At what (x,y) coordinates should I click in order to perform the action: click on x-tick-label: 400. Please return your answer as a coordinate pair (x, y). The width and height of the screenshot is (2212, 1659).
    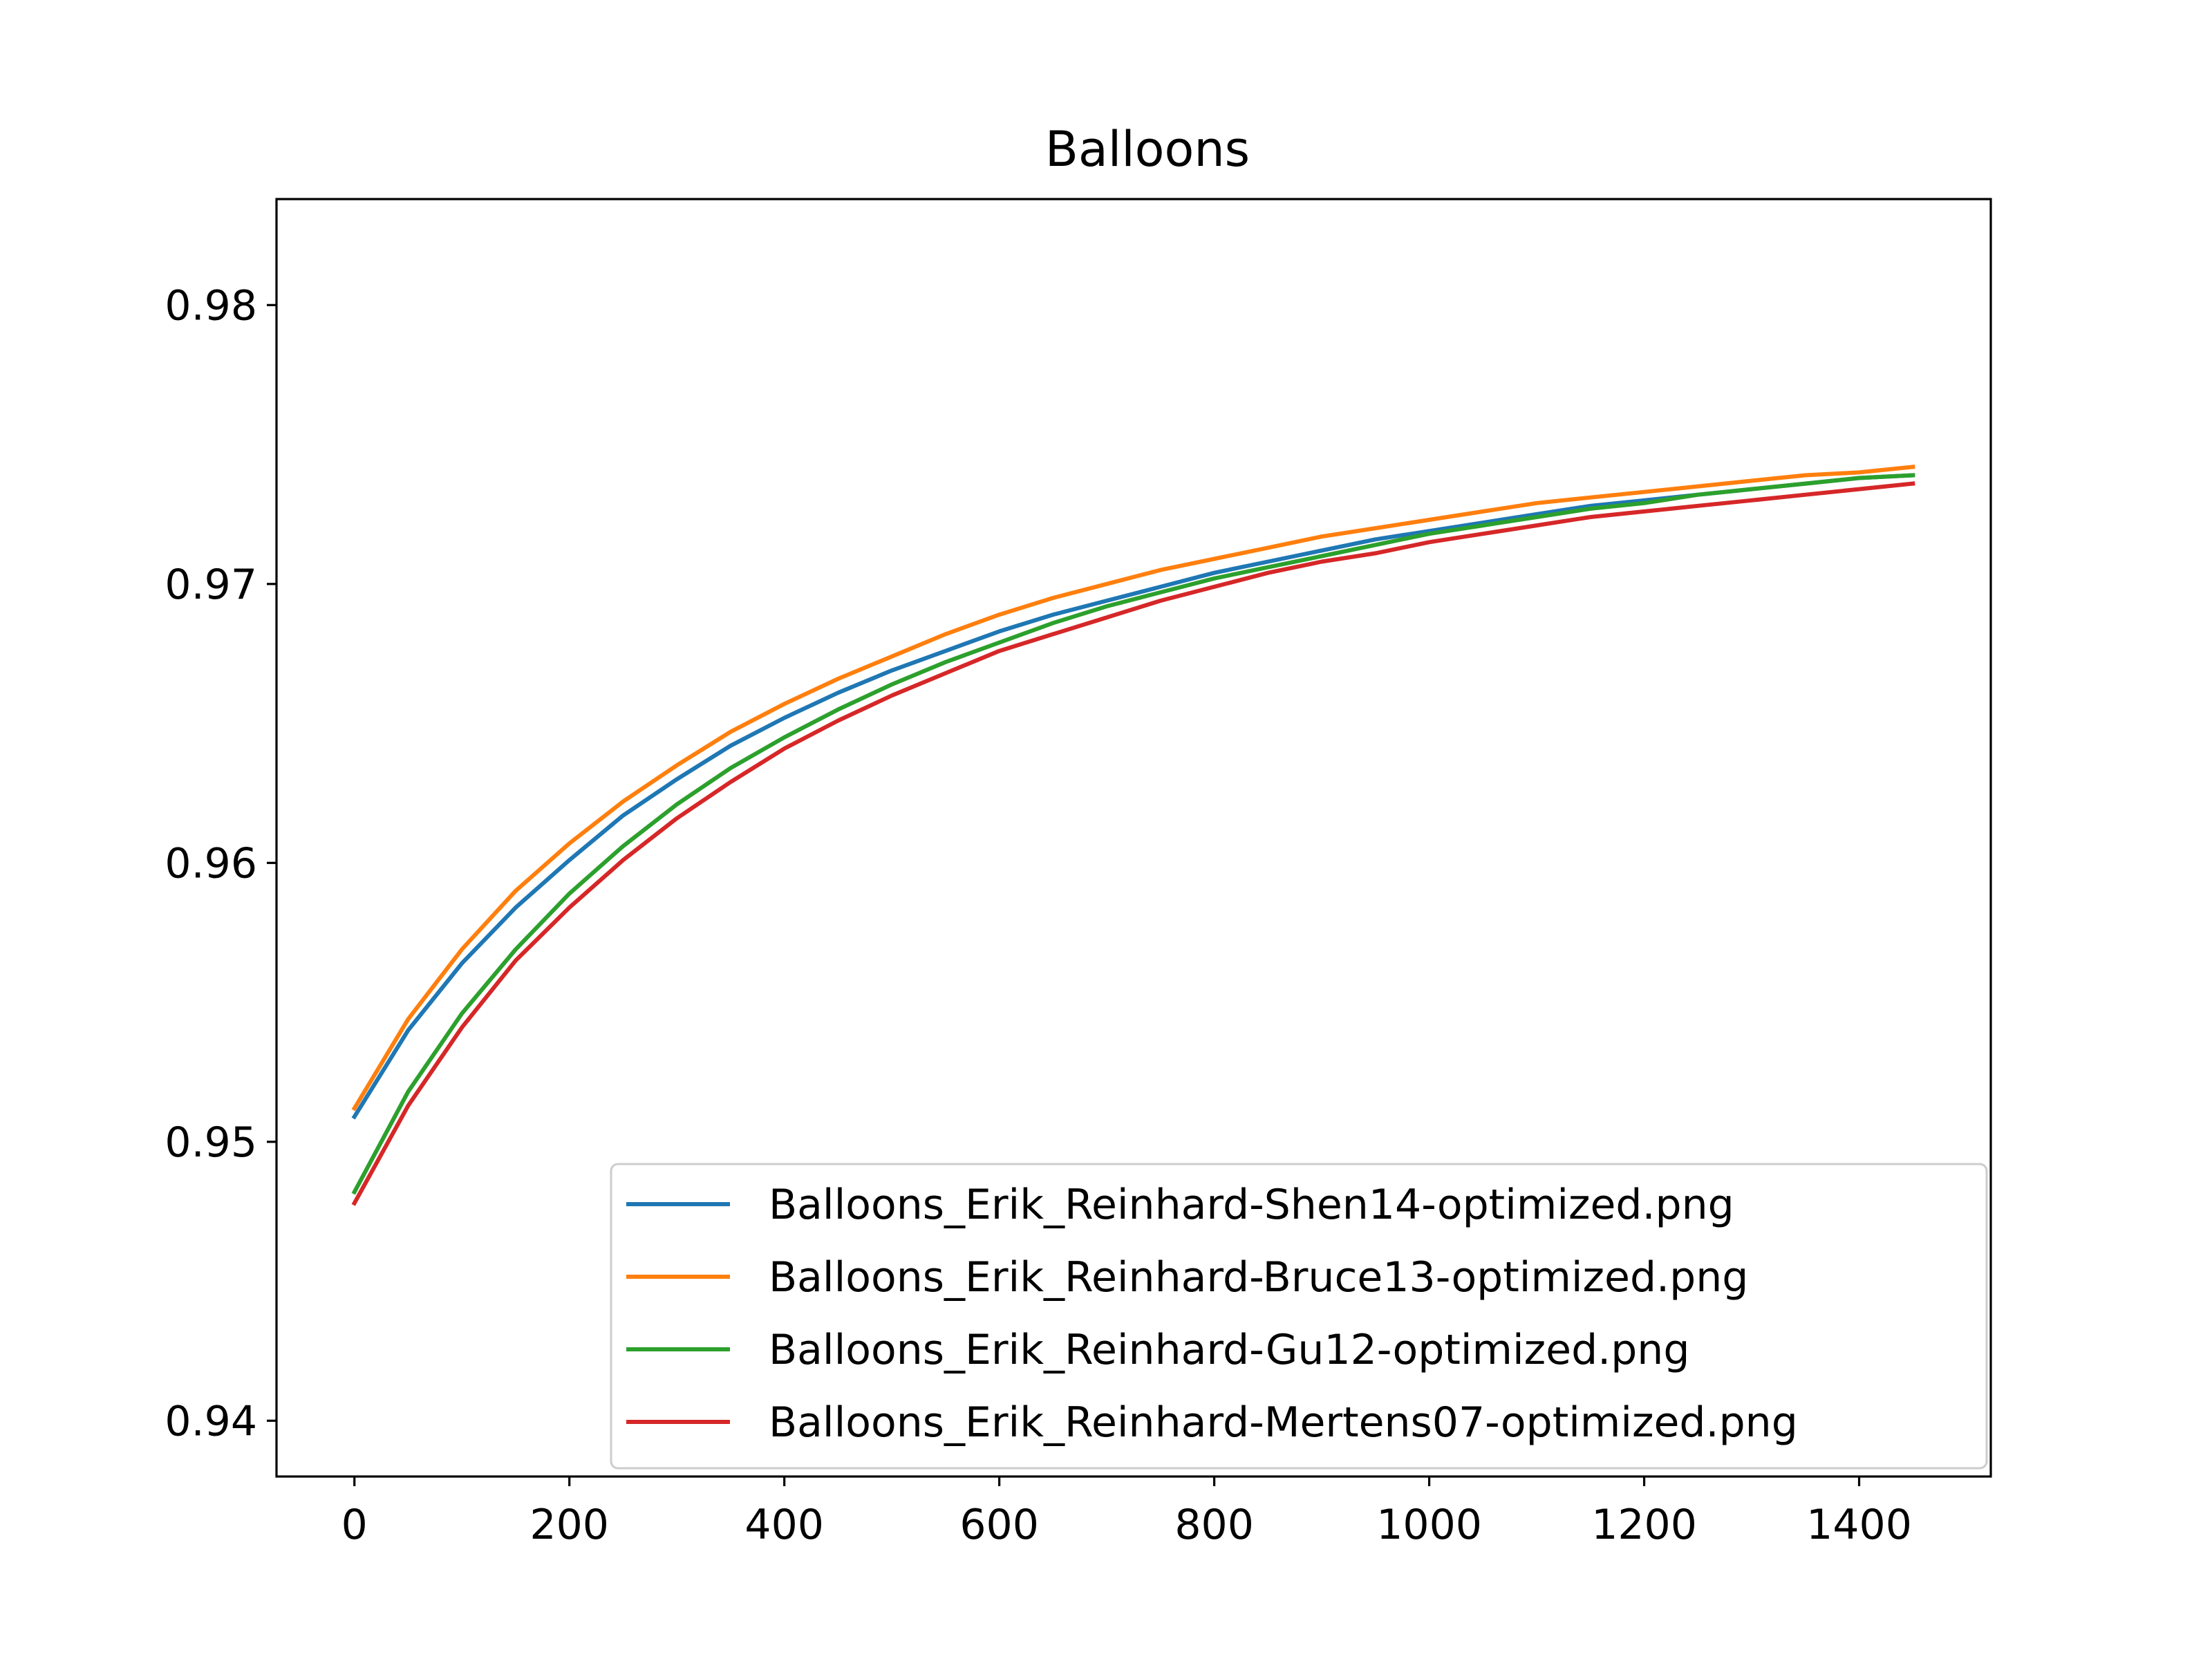
    Looking at the image, I should click on (784, 1525).